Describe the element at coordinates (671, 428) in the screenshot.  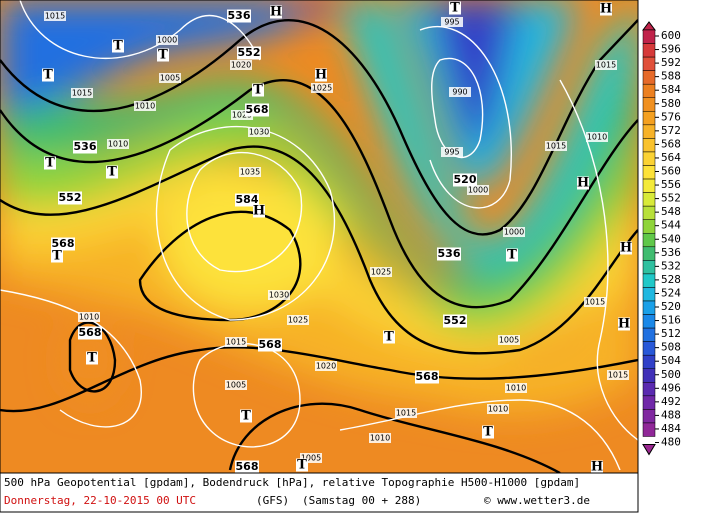
I see `legend-label: 484` at that location.